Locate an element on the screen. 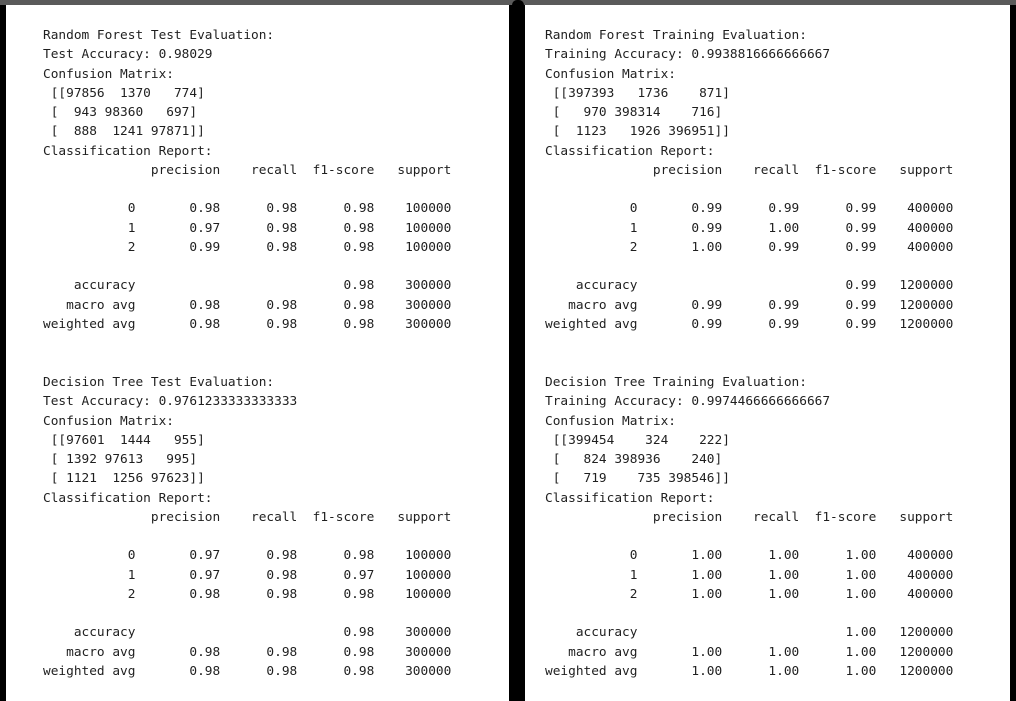 Image resolution: width=1016 pixels, height=701 pixels. output-line: Decision Tree Test Evaluation: is located at coordinates (159, 382).